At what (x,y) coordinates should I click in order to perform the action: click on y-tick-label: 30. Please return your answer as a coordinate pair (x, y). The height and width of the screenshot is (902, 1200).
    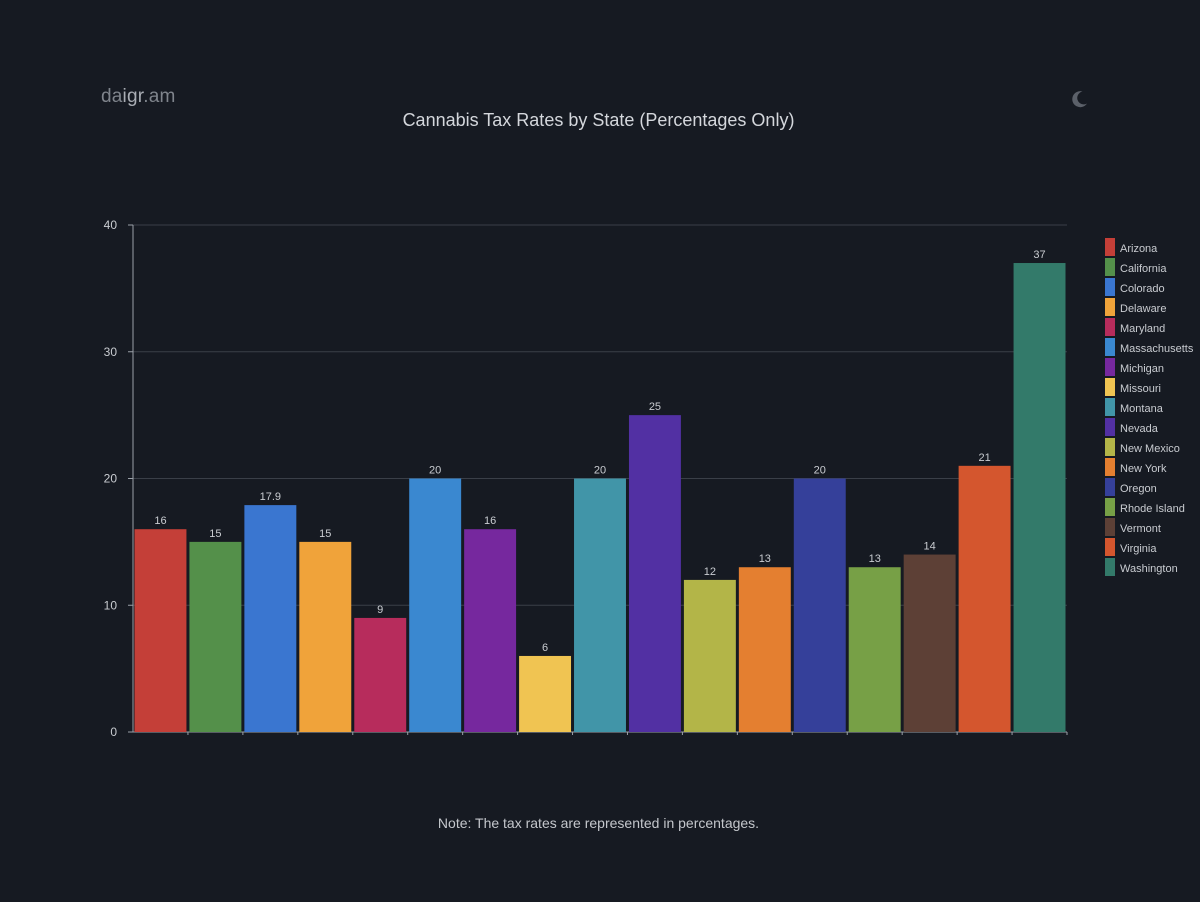
    Looking at the image, I should click on (111, 352).